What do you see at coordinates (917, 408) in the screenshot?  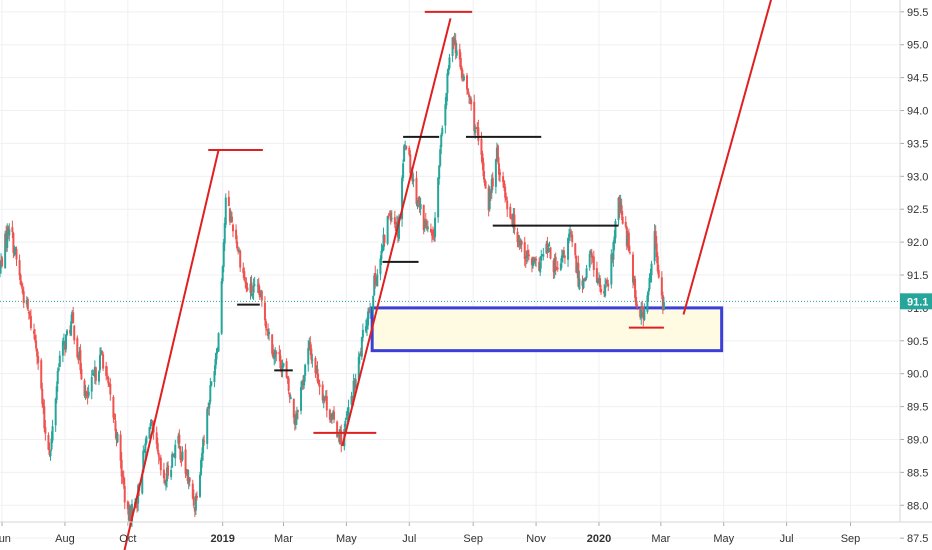 I see `y-tick-label: 89.5` at bounding box center [917, 408].